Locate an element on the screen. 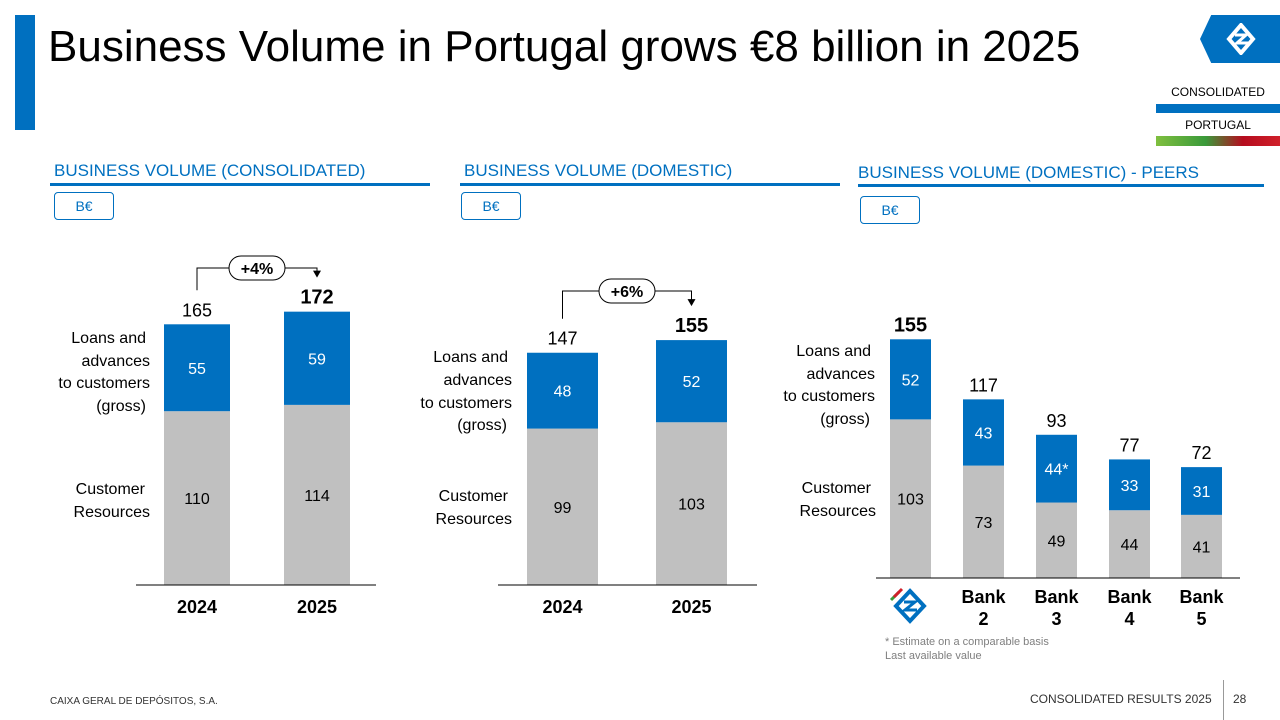 The height and width of the screenshot is (720, 1280). note-last-value: Last available value is located at coordinates (933, 656).